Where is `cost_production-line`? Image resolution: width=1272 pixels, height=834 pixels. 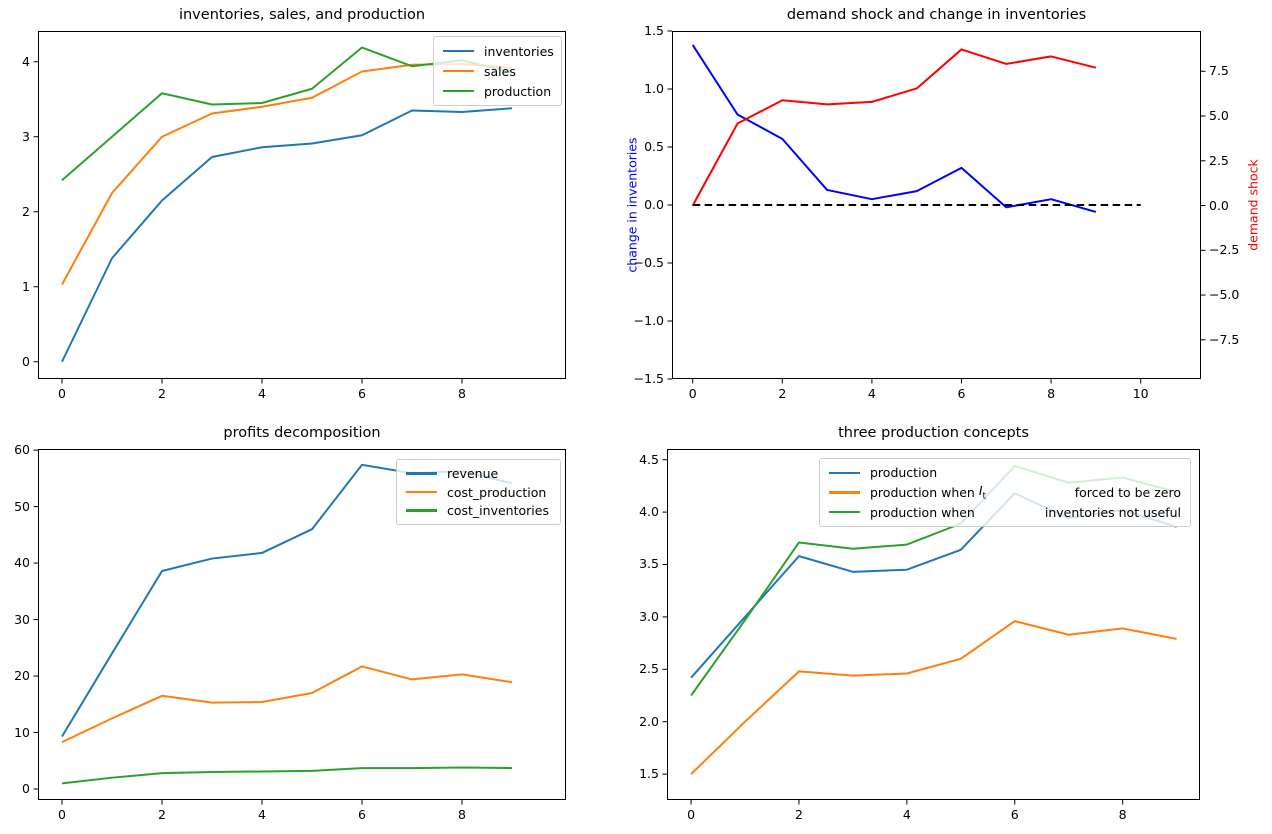
cost_production-line is located at coordinates (287, 704).